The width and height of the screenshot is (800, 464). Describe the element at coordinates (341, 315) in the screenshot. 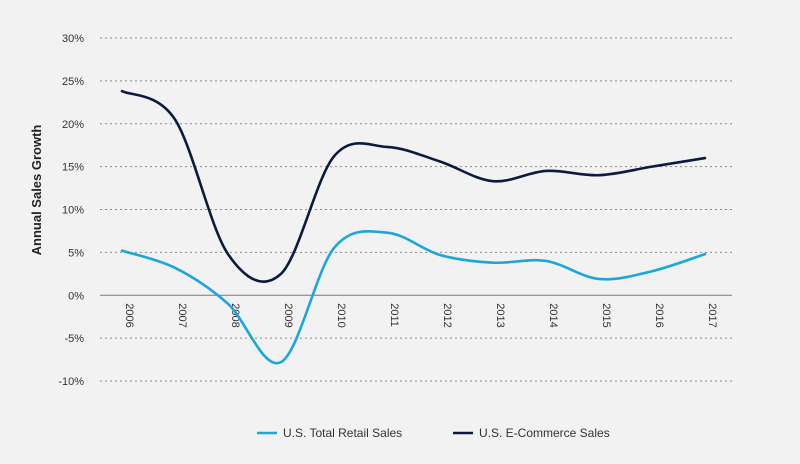

I see `x-tick-label: 2010` at that location.